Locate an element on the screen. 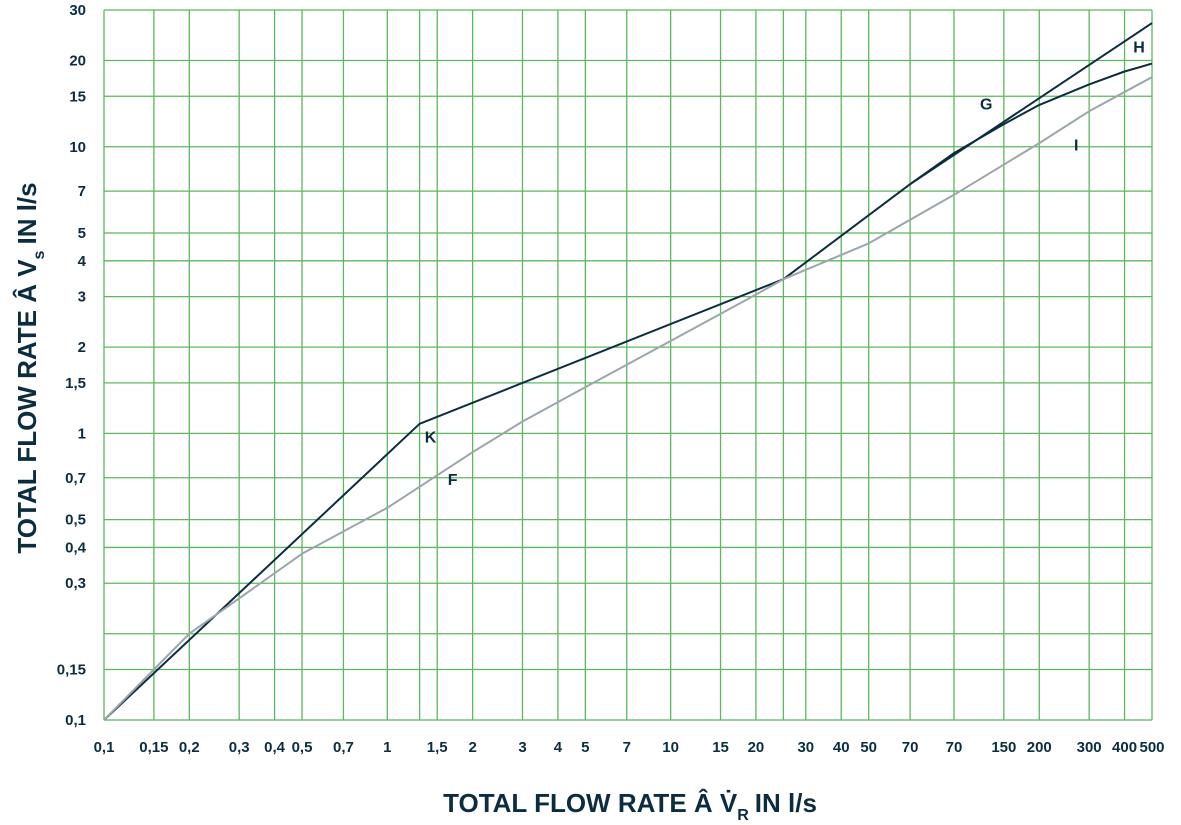 Image resolution: width=1181 pixels, height=825 pixels. y-tick-label: 0,15 is located at coordinates (71, 670).